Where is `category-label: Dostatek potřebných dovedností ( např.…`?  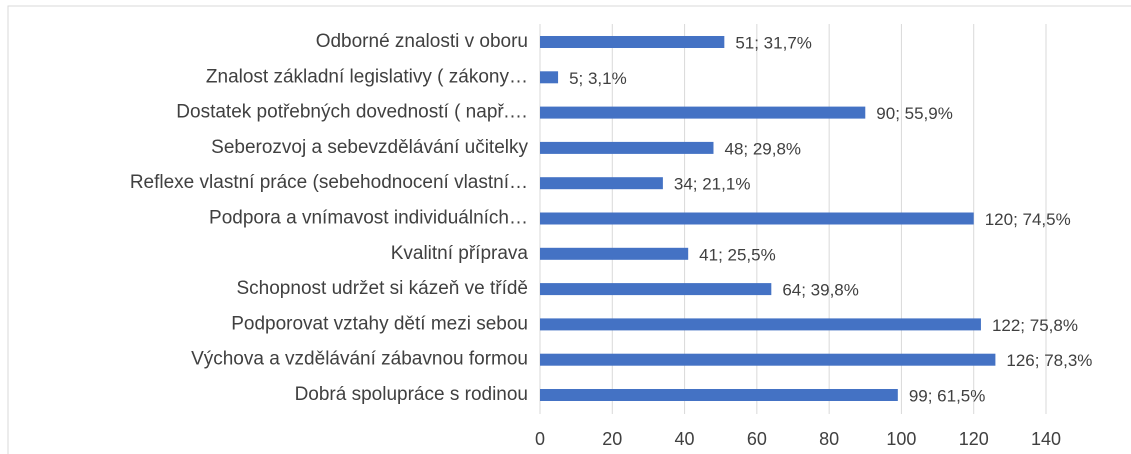 category-label: Dostatek potřebných dovedností ( např.… is located at coordinates (352, 112).